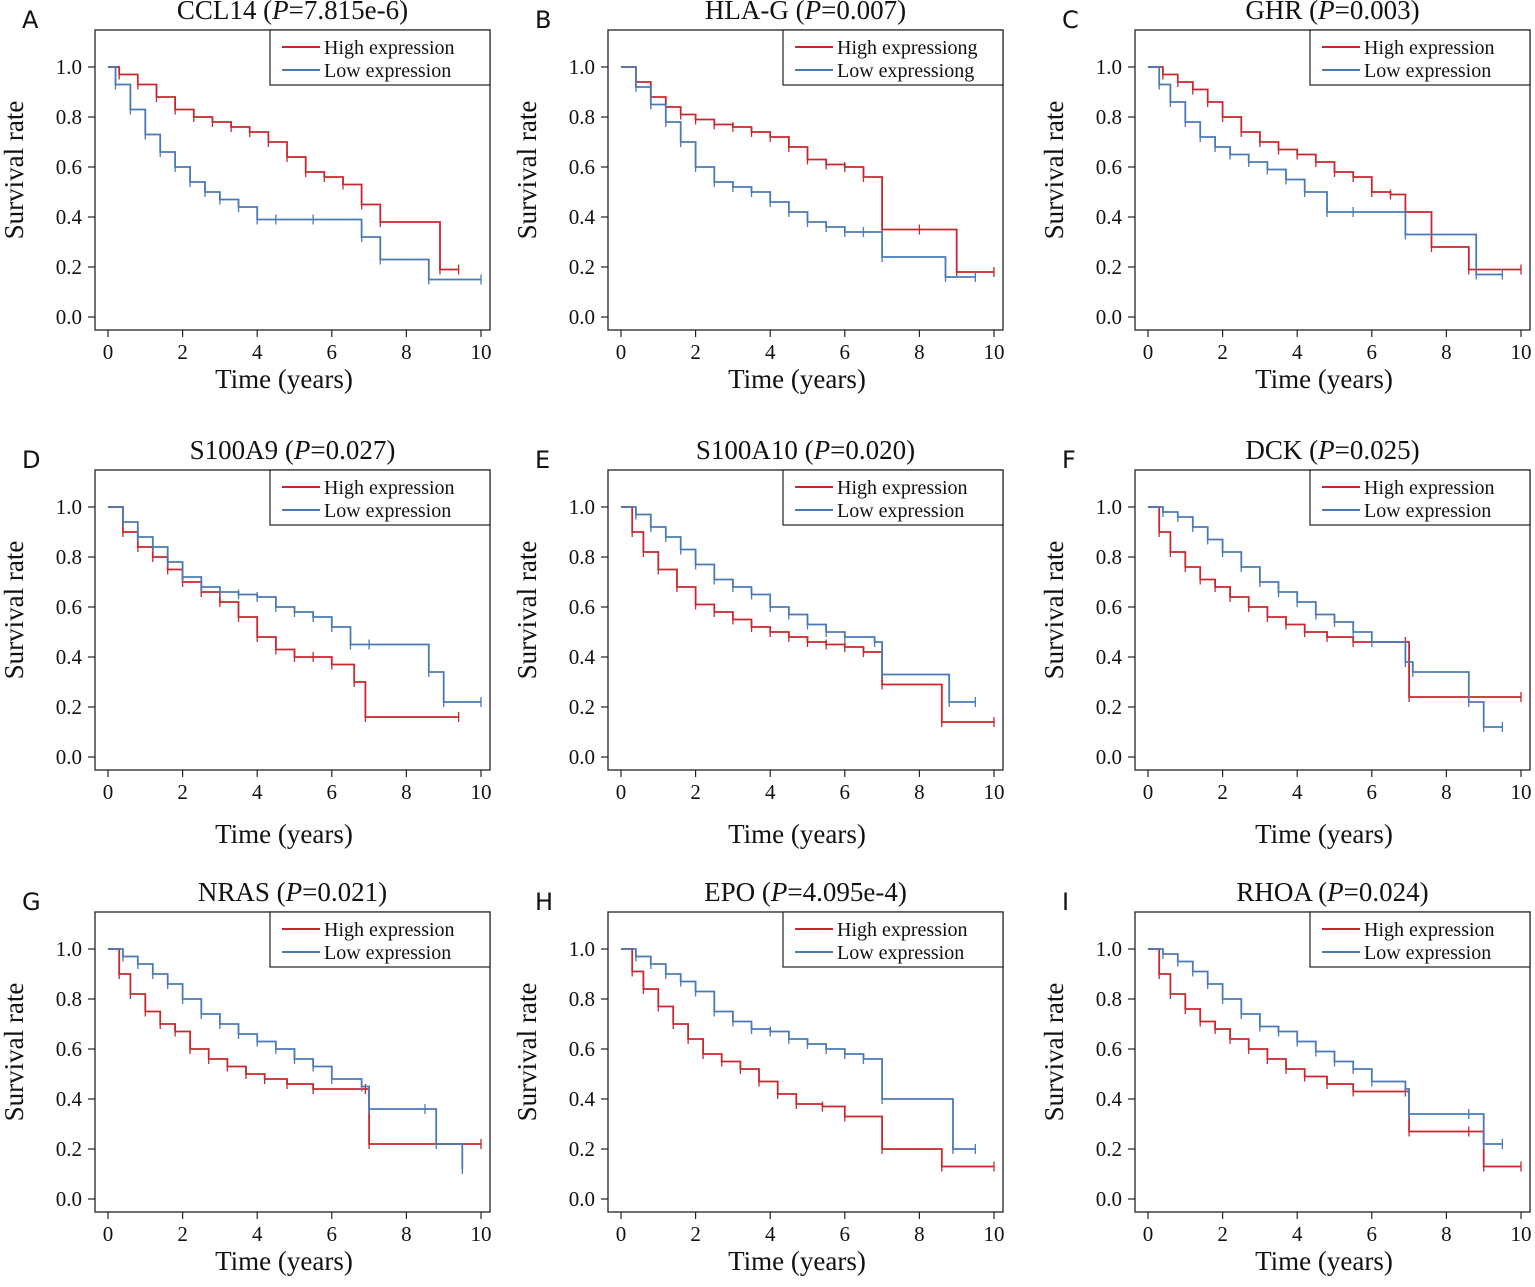  I want to click on title-gene: HLA-G (, so click(755, 12).